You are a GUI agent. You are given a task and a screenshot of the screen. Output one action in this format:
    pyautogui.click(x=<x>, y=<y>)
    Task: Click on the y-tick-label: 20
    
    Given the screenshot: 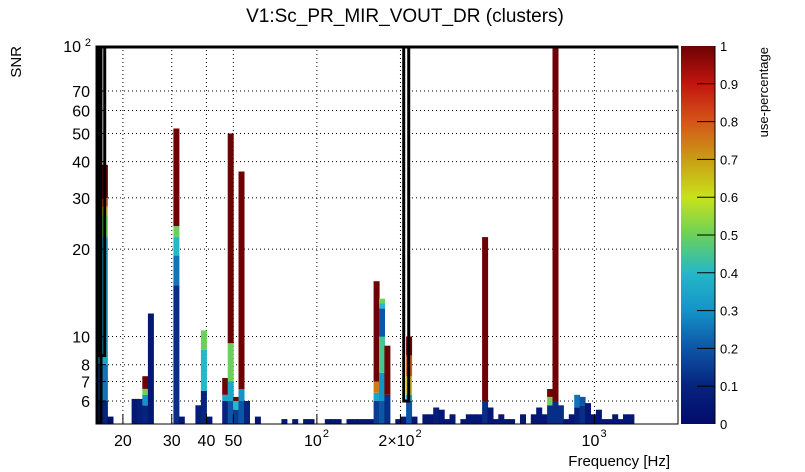 What is the action you would take?
    pyautogui.click(x=81, y=250)
    